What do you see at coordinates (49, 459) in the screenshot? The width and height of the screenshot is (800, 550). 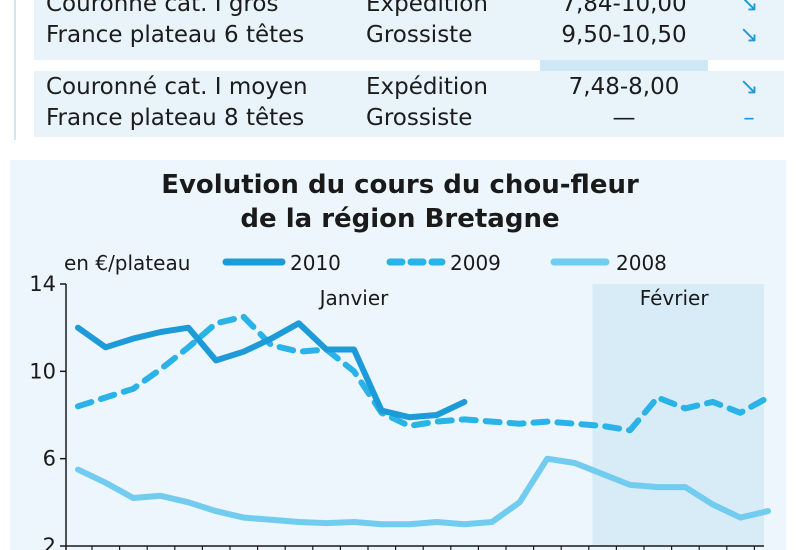 I see `y-tick-label: 6` at bounding box center [49, 459].